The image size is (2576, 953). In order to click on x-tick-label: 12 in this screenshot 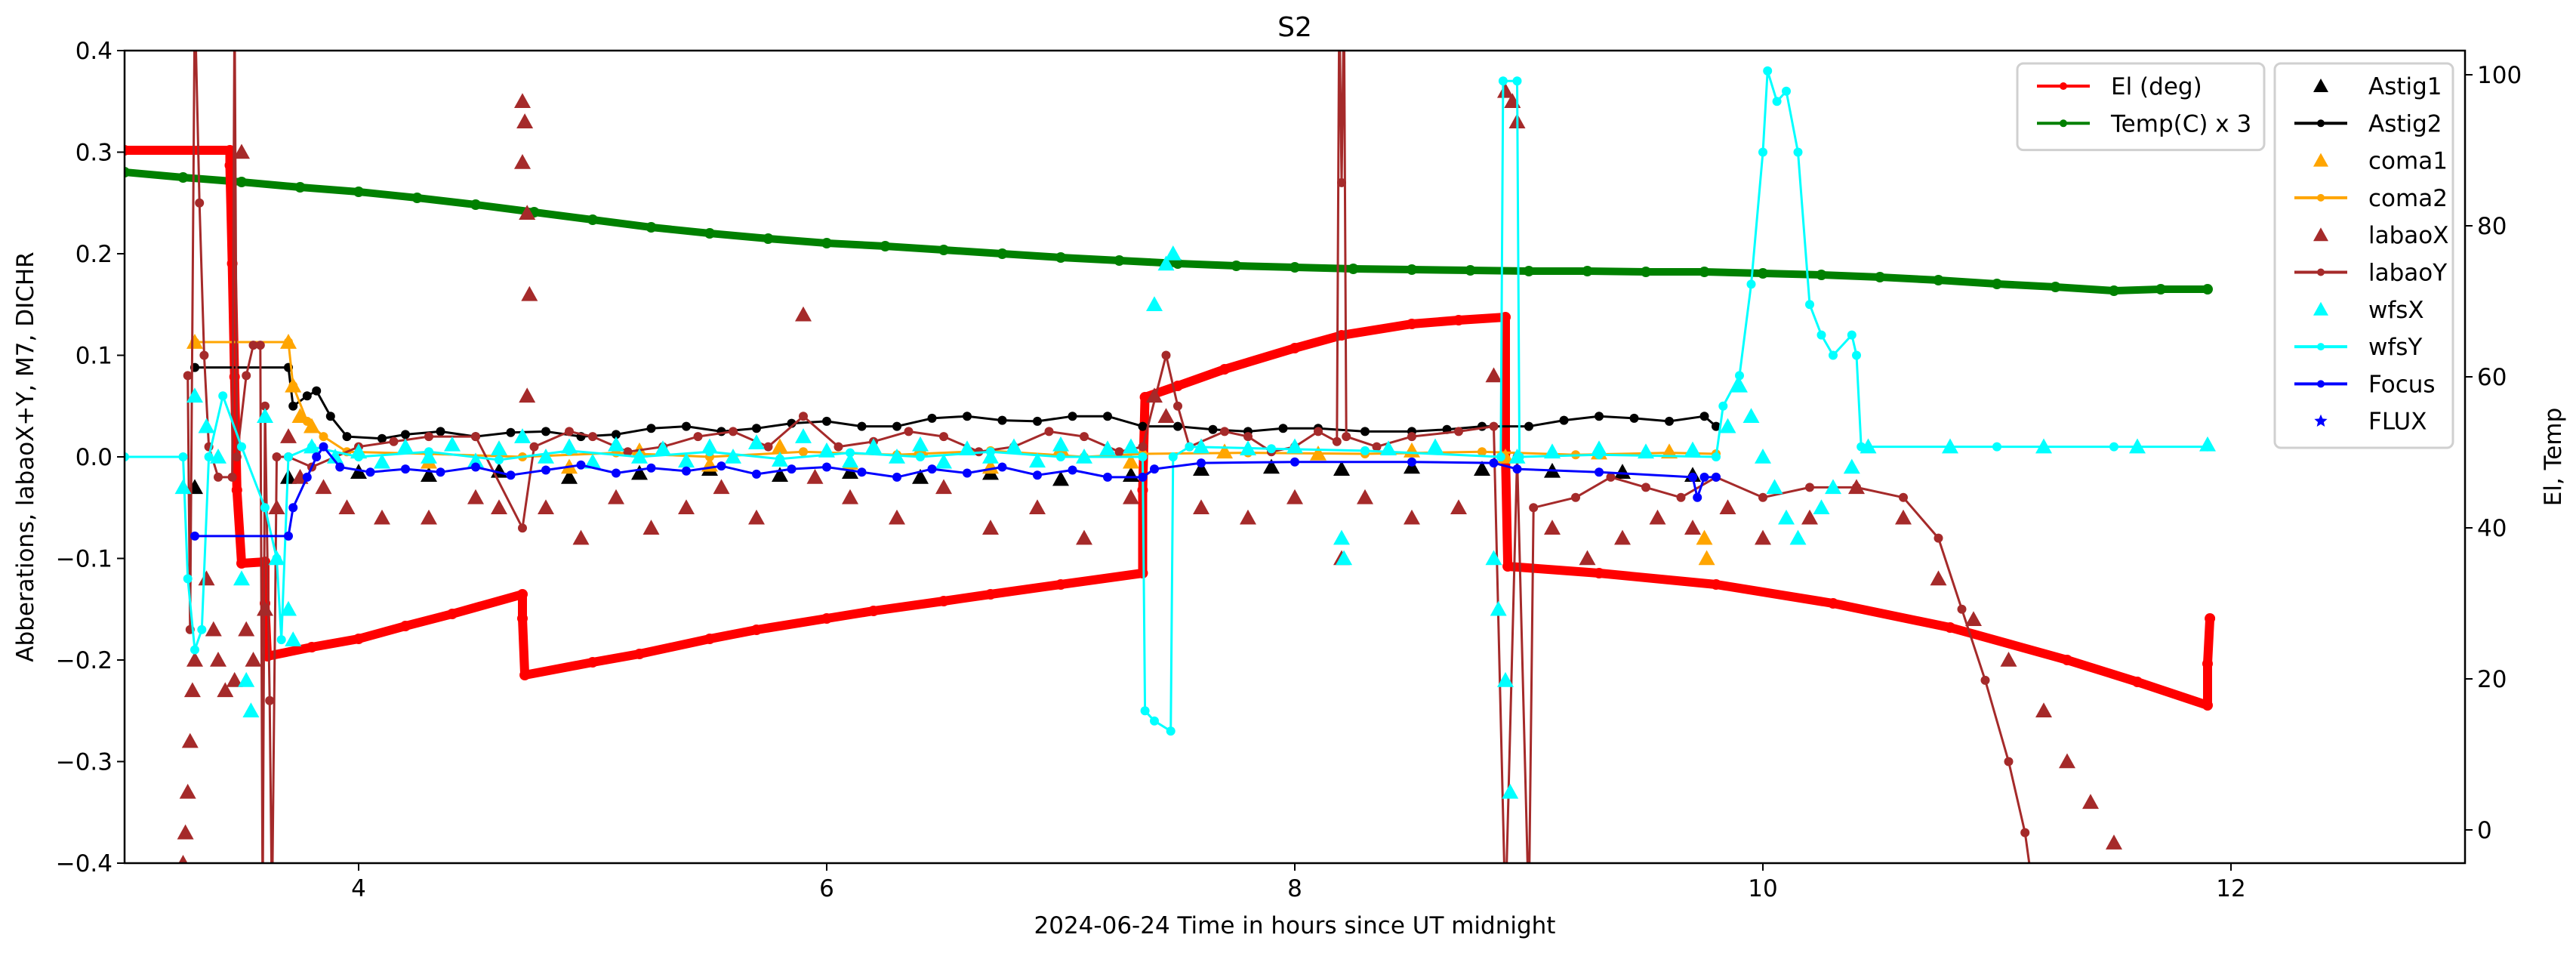, I will do `click(2230, 888)`.